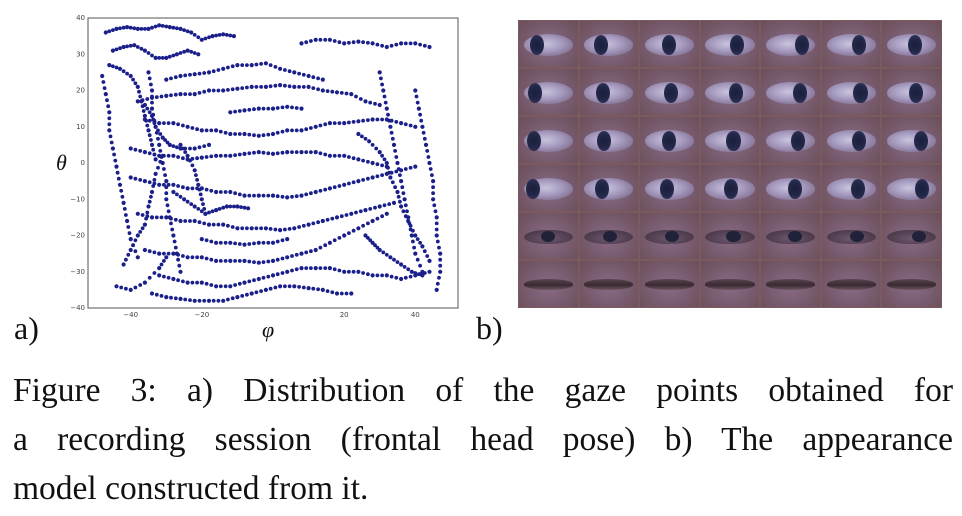 The image size is (962, 516). What do you see at coordinates (790, 92) in the screenshot?
I see `eye-shape` at bounding box center [790, 92].